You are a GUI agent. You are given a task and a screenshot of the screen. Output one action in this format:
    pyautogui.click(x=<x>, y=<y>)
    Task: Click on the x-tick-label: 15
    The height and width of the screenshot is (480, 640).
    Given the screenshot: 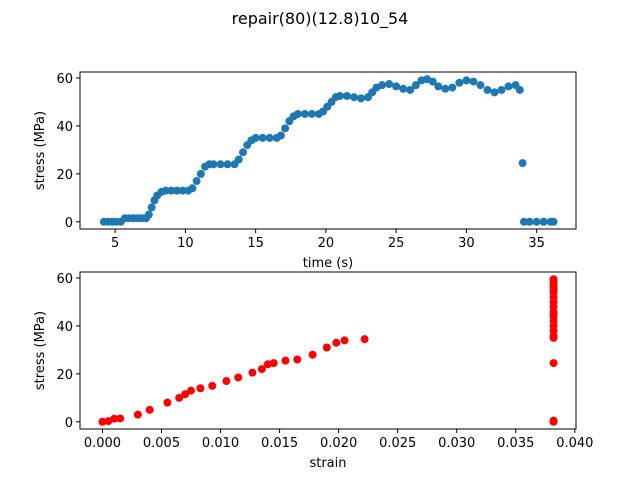 What is the action you would take?
    pyautogui.click(x=255, y=243)
    